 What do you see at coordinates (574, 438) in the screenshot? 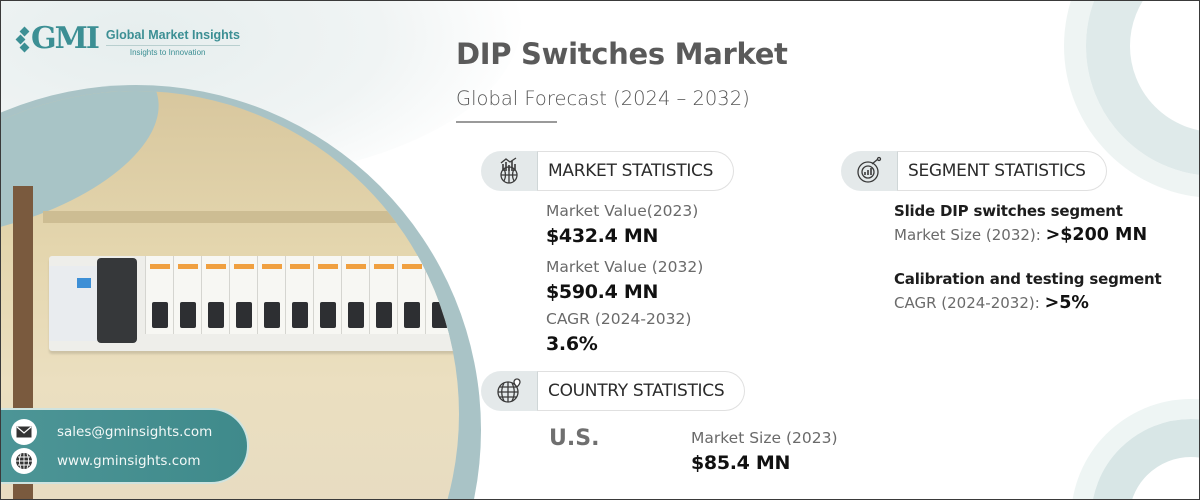
I see `country-name: U.S.` at bounding box center [574, 438].